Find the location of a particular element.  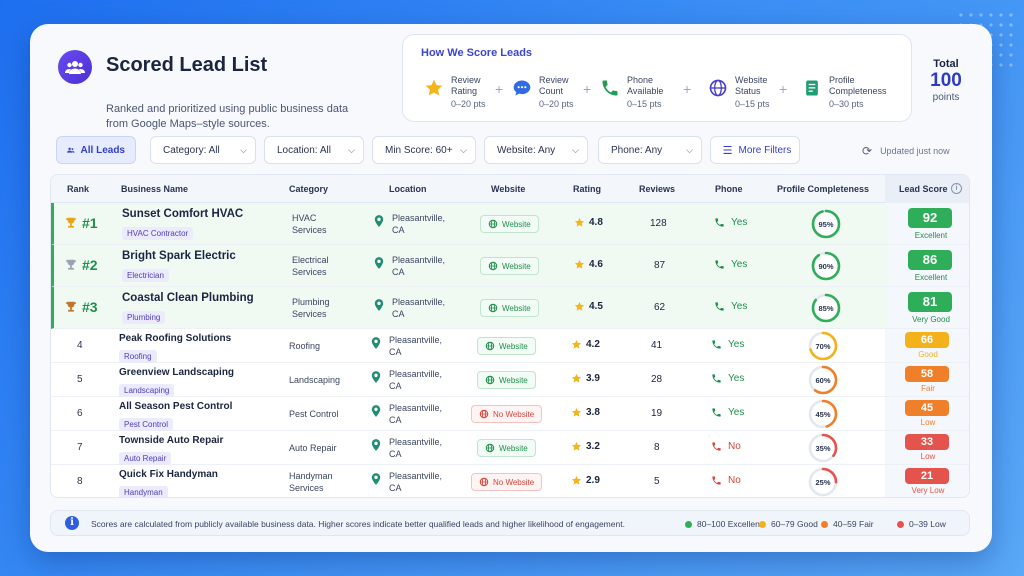

col-location: Location is located at coordinates (408, 189).